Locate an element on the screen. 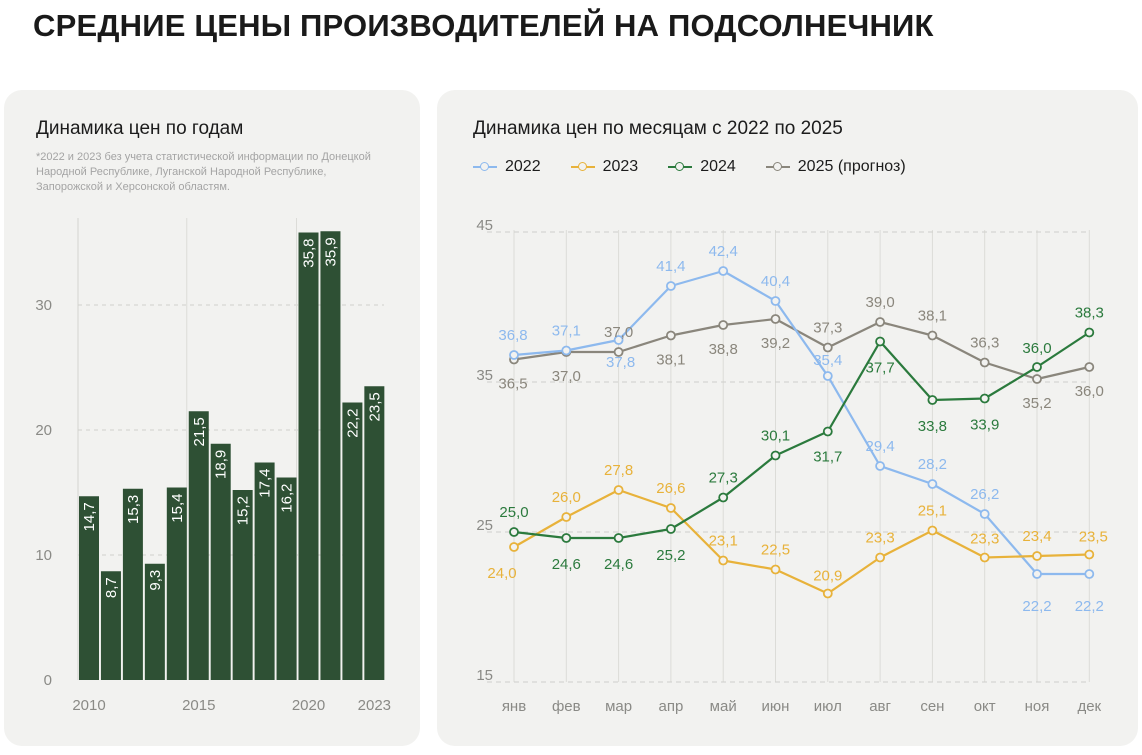 Image resolution: width=1142 pixels, height=755 pixels. y-tick-label: 30 is located at coordinates (43, 305).